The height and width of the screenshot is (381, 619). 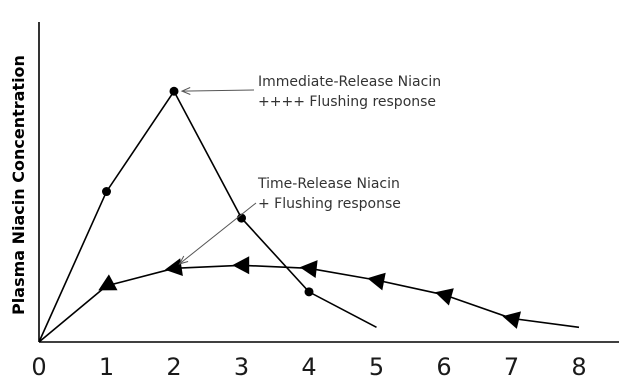 I want to click on x-tick-label: 7, so click(x=511, y=367).